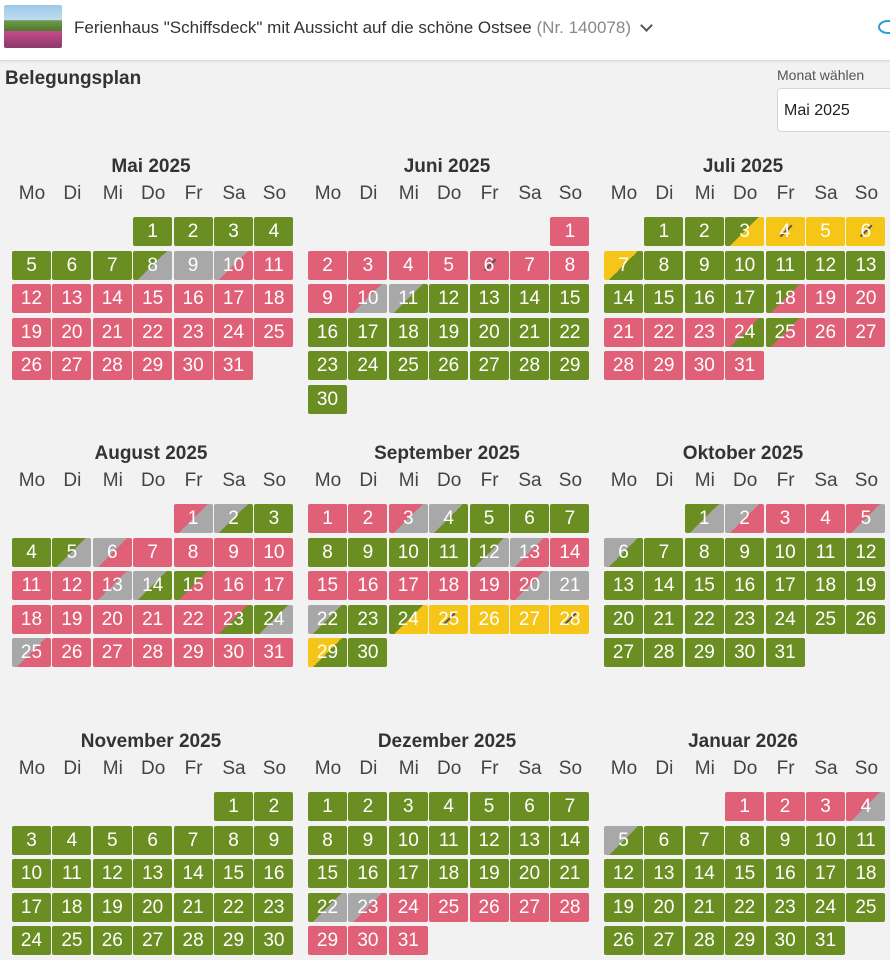  I want to click on calendar-day: 19, so click(72, 619).